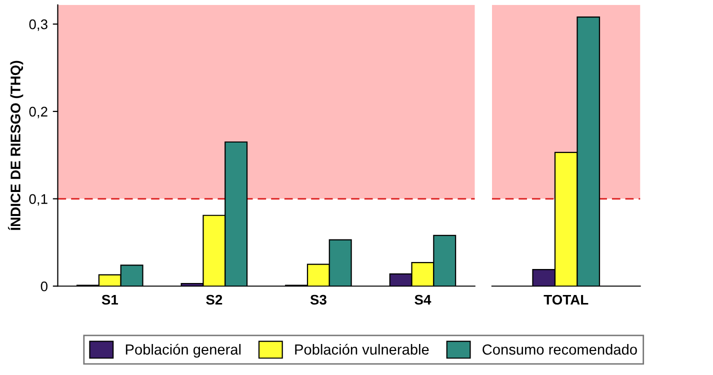  Describe the element at coordinates (44, 286) in the screenshot. I see `y-tick-label: 0` at that location.